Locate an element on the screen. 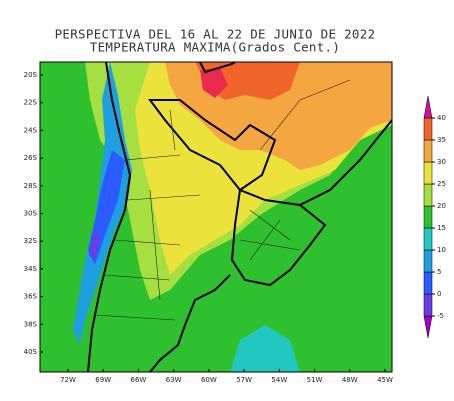  colorbar-extend-high is located at coordinates (428, 107).